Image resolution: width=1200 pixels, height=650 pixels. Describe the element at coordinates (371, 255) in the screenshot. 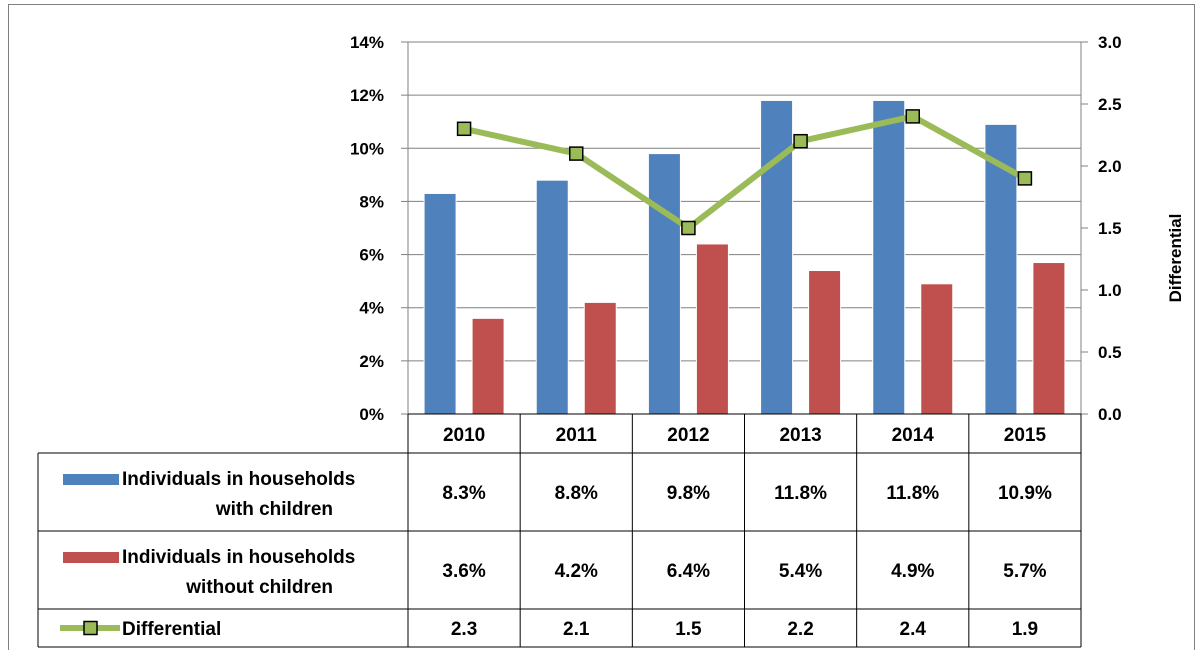

I see `left-axis-tick-label: 6%` at that location.